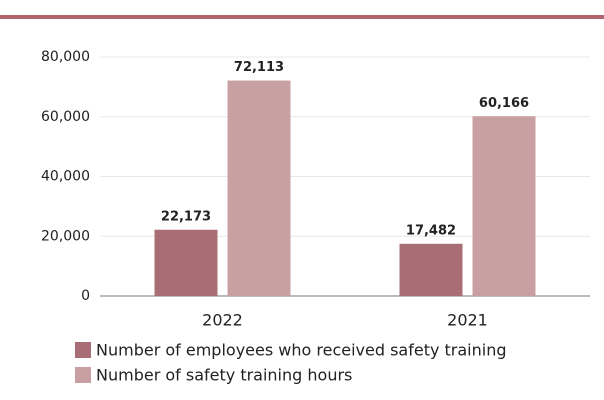 The height and width of the screenshot is (400, 604). Describe the element at coordinates (259, 67) in the screenshot. I see `value-label: 72,113` at that location.